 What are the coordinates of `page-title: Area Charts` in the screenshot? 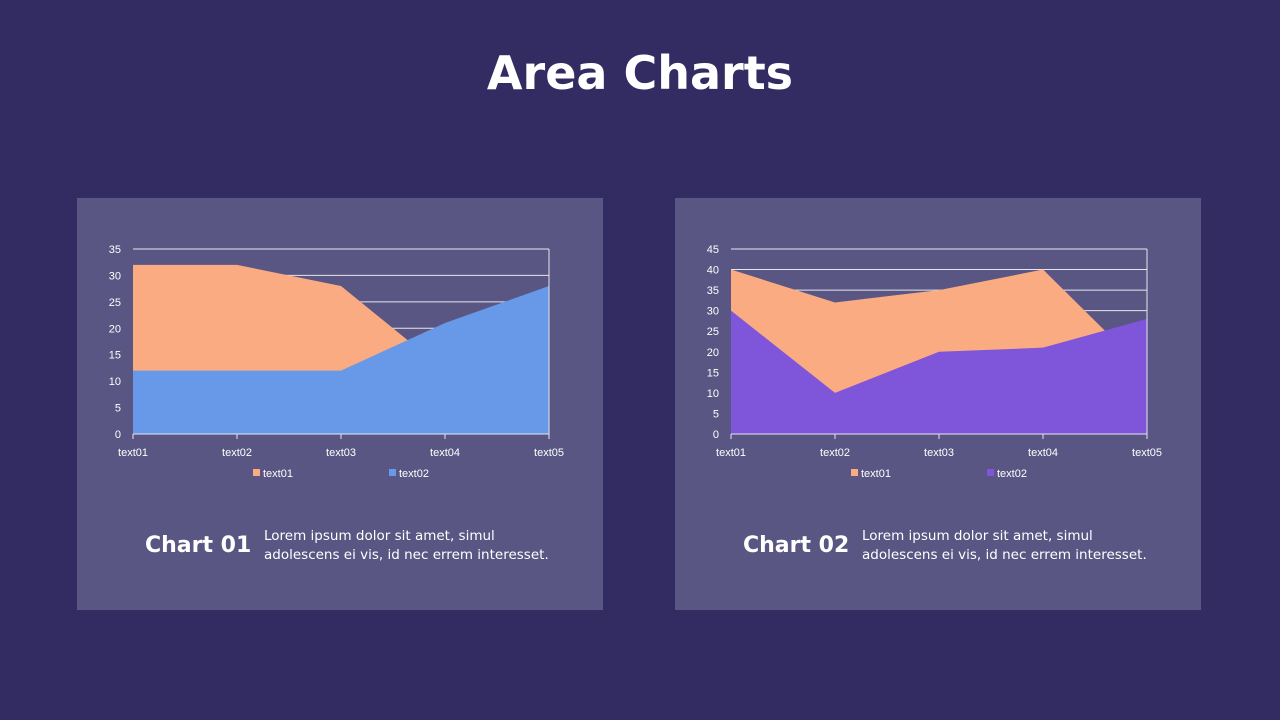 It's located at (640, 73).